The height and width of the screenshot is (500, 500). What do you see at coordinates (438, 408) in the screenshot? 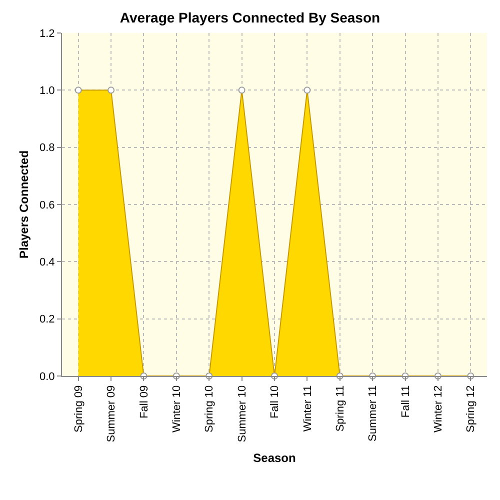
I see `x-tick-label: Winter 12` at bounding box center [438, 408].